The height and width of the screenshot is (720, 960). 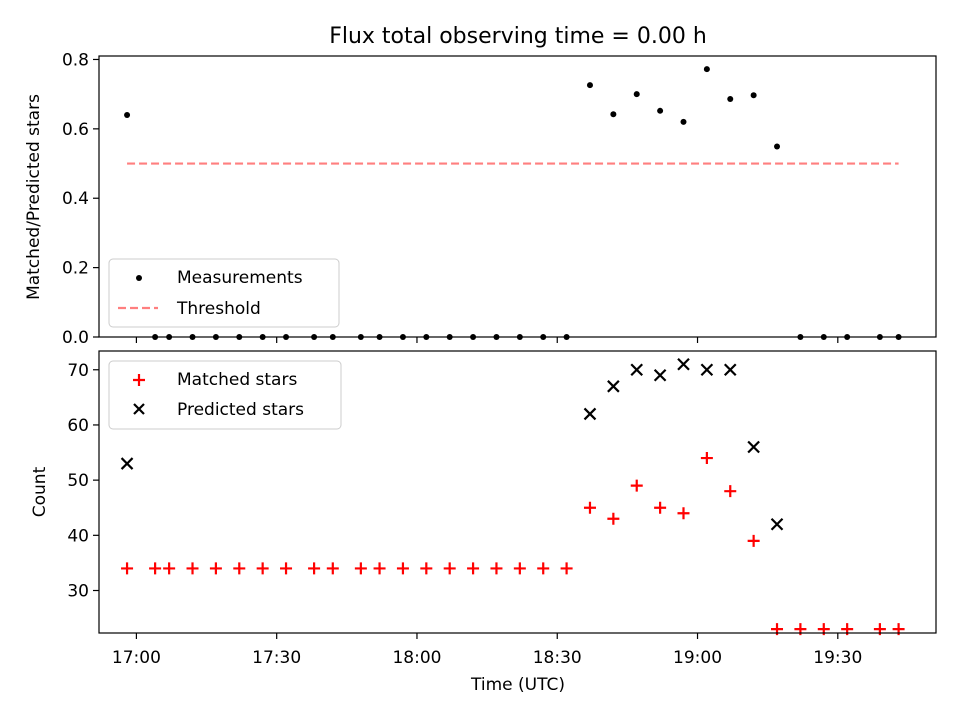 I want to click on x-tick-label: 17:30, so click(x=276, y=658).